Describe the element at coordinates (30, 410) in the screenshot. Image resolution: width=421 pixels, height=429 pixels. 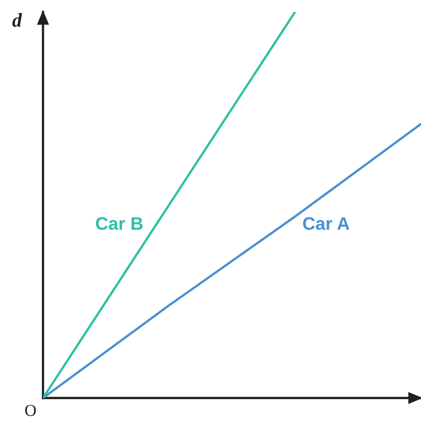
I see `text: O` at that location.